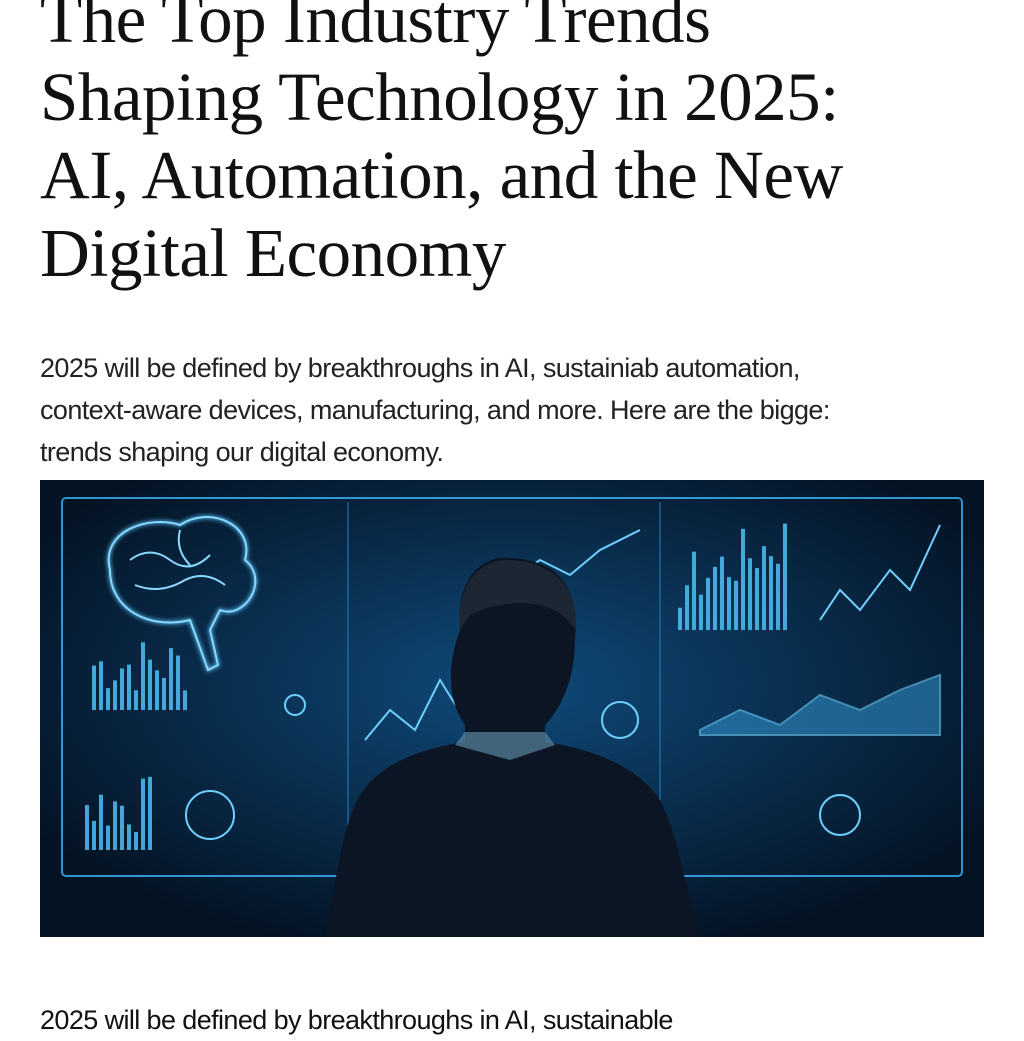 The image size is (1024, 1041). Describe the element at coordinates (512, 747) in the screenshot. I see `person-silhouette` at that location.